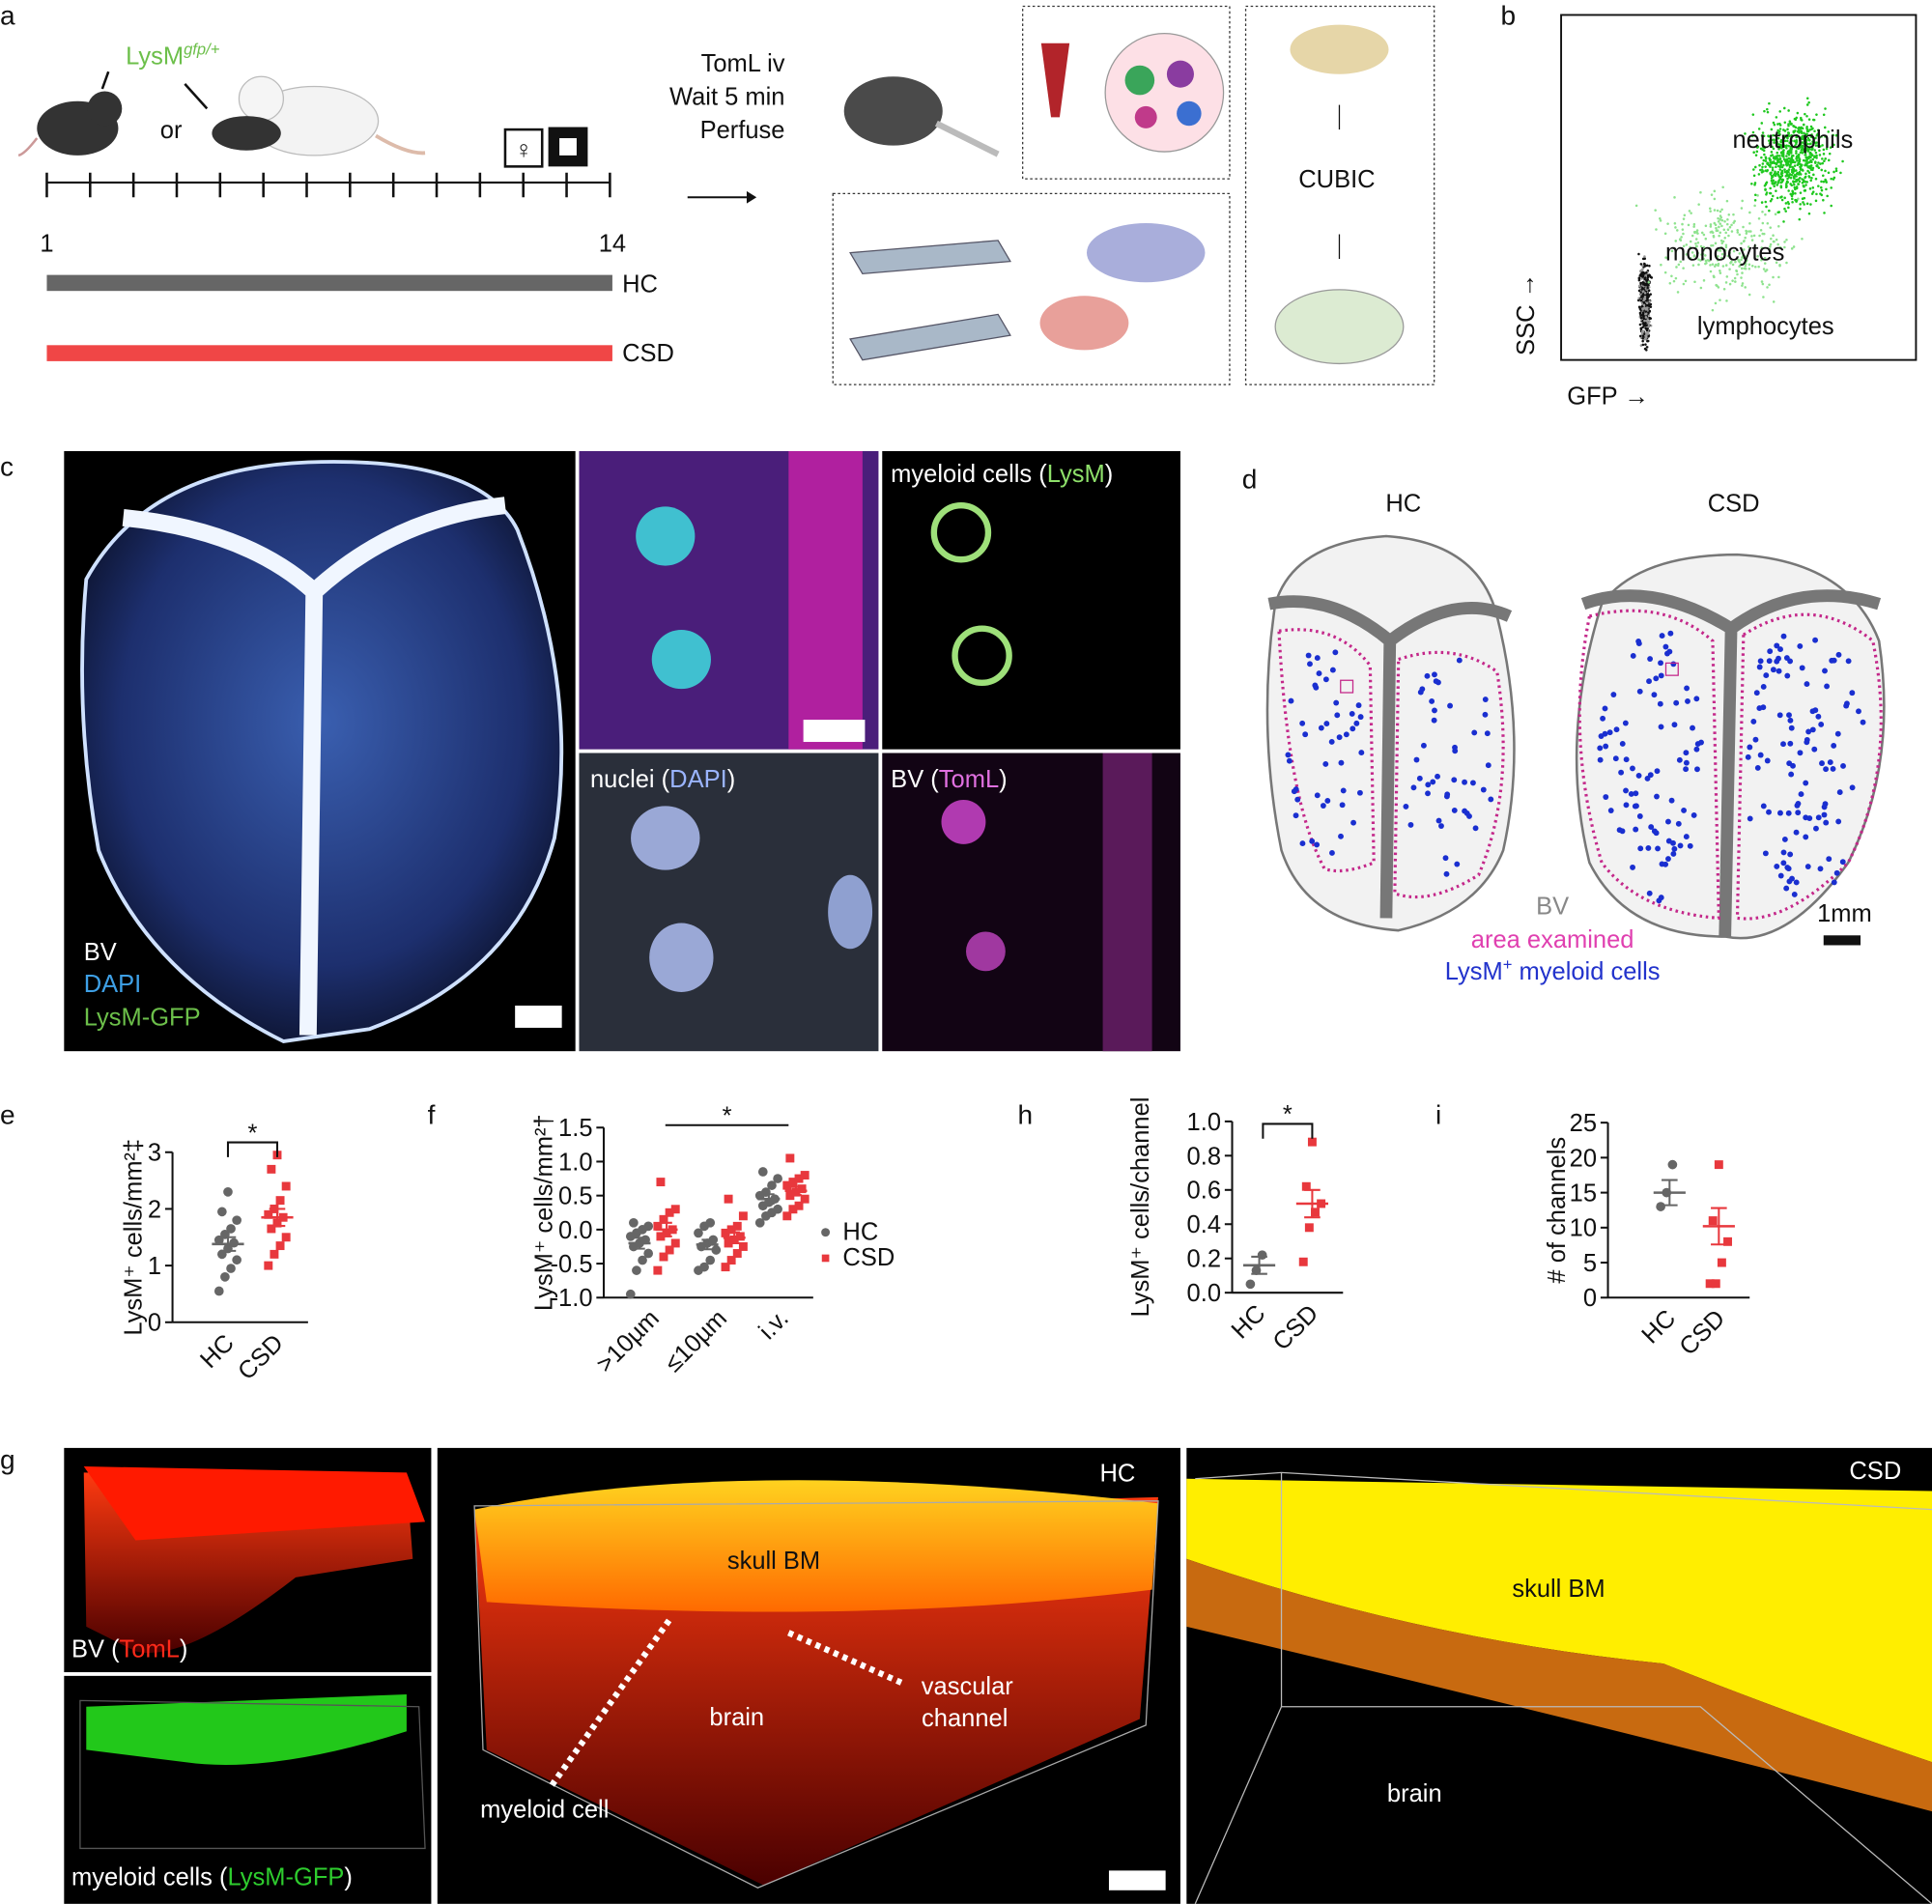 The image size is (1932, 1904). Describe the element at coordinates (95, 1650) in the screenshot. I see `label-part: BV (` at that location.